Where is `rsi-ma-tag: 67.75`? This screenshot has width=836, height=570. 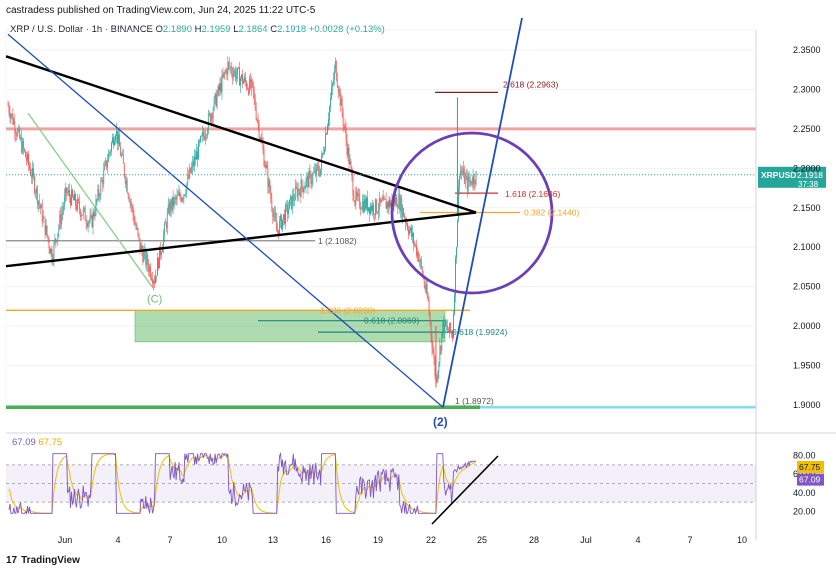 rsi-ma-tag: 67.75 is located at coordinates (810, 467).